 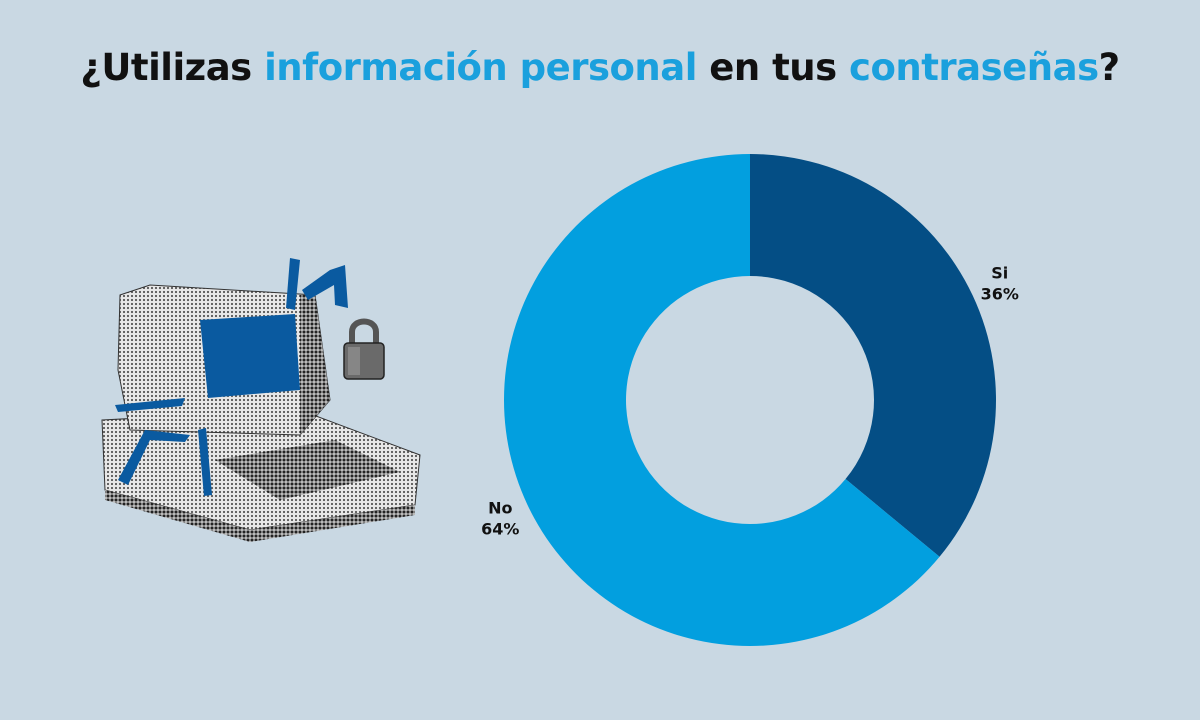 What do you see at coordinates (500, 519) in the screenshot?
I see `slice-label-no: No 64%` at bounding box center [500, 519].